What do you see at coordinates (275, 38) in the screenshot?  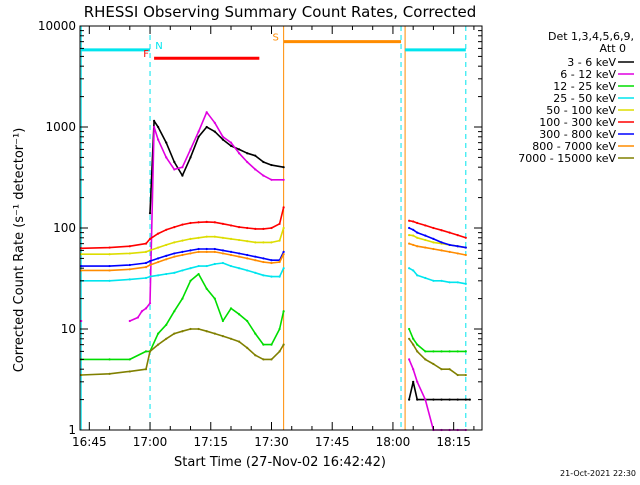 I see `flag-s-label: S` at bounding box center [275, 38].